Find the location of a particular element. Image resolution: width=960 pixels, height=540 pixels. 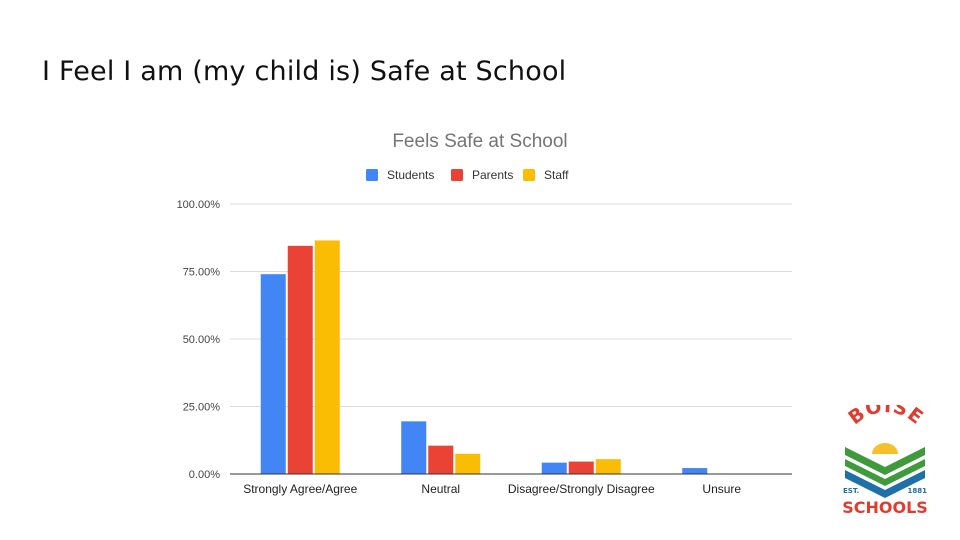

y-tick-label: 50.00% is located at coordinates (202, 340).